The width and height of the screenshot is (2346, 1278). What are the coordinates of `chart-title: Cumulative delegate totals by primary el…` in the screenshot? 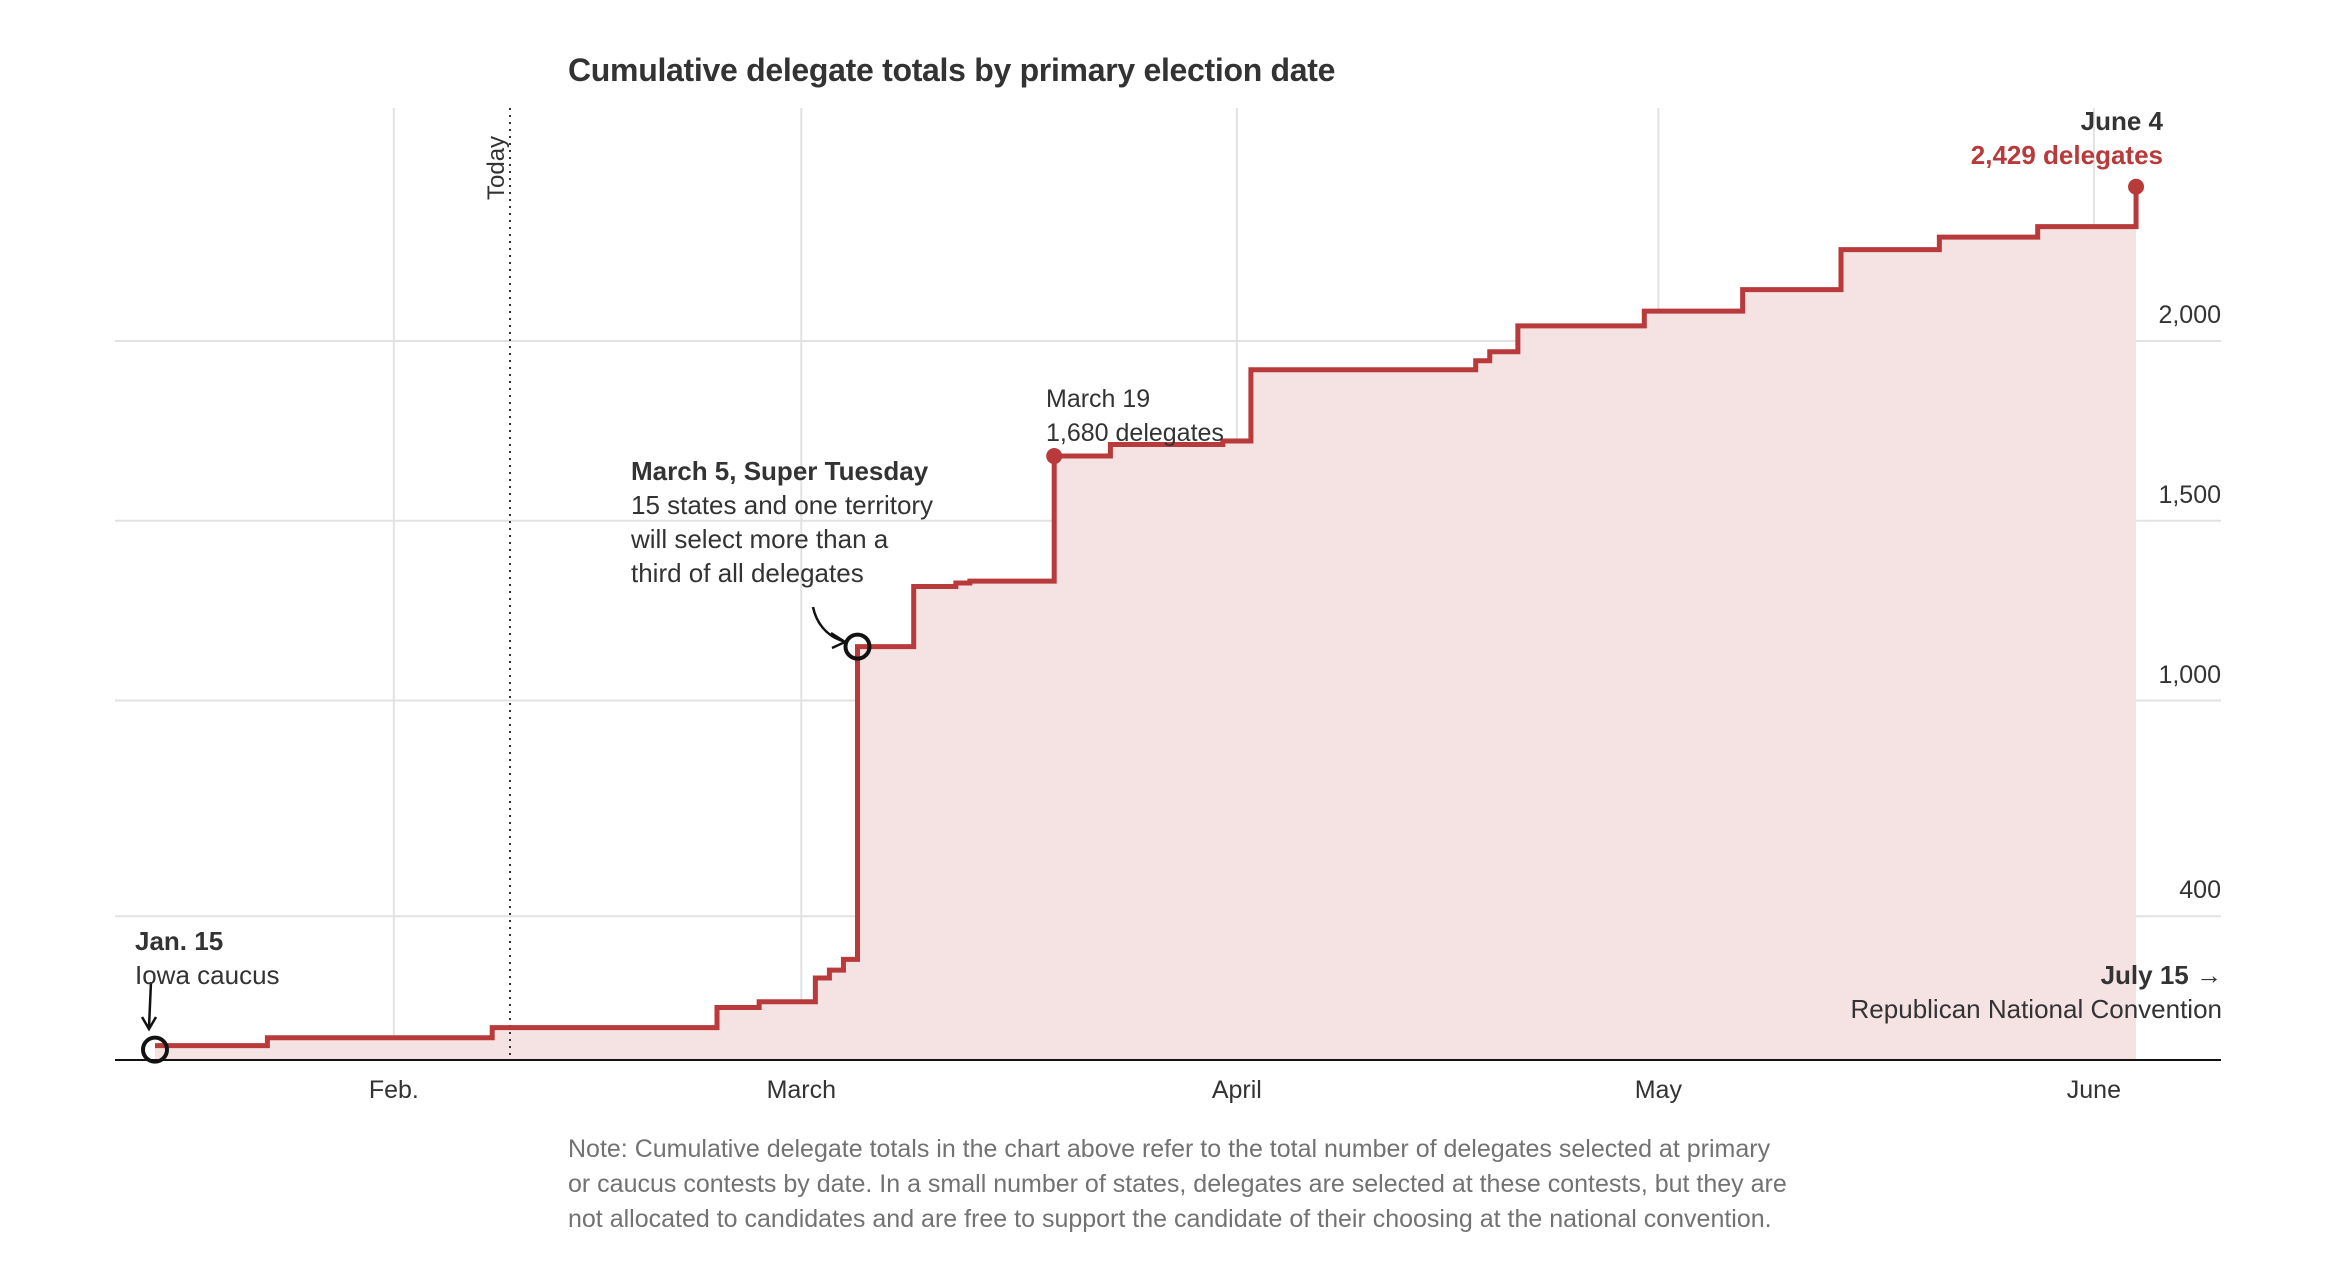 It's located at (952, 70).